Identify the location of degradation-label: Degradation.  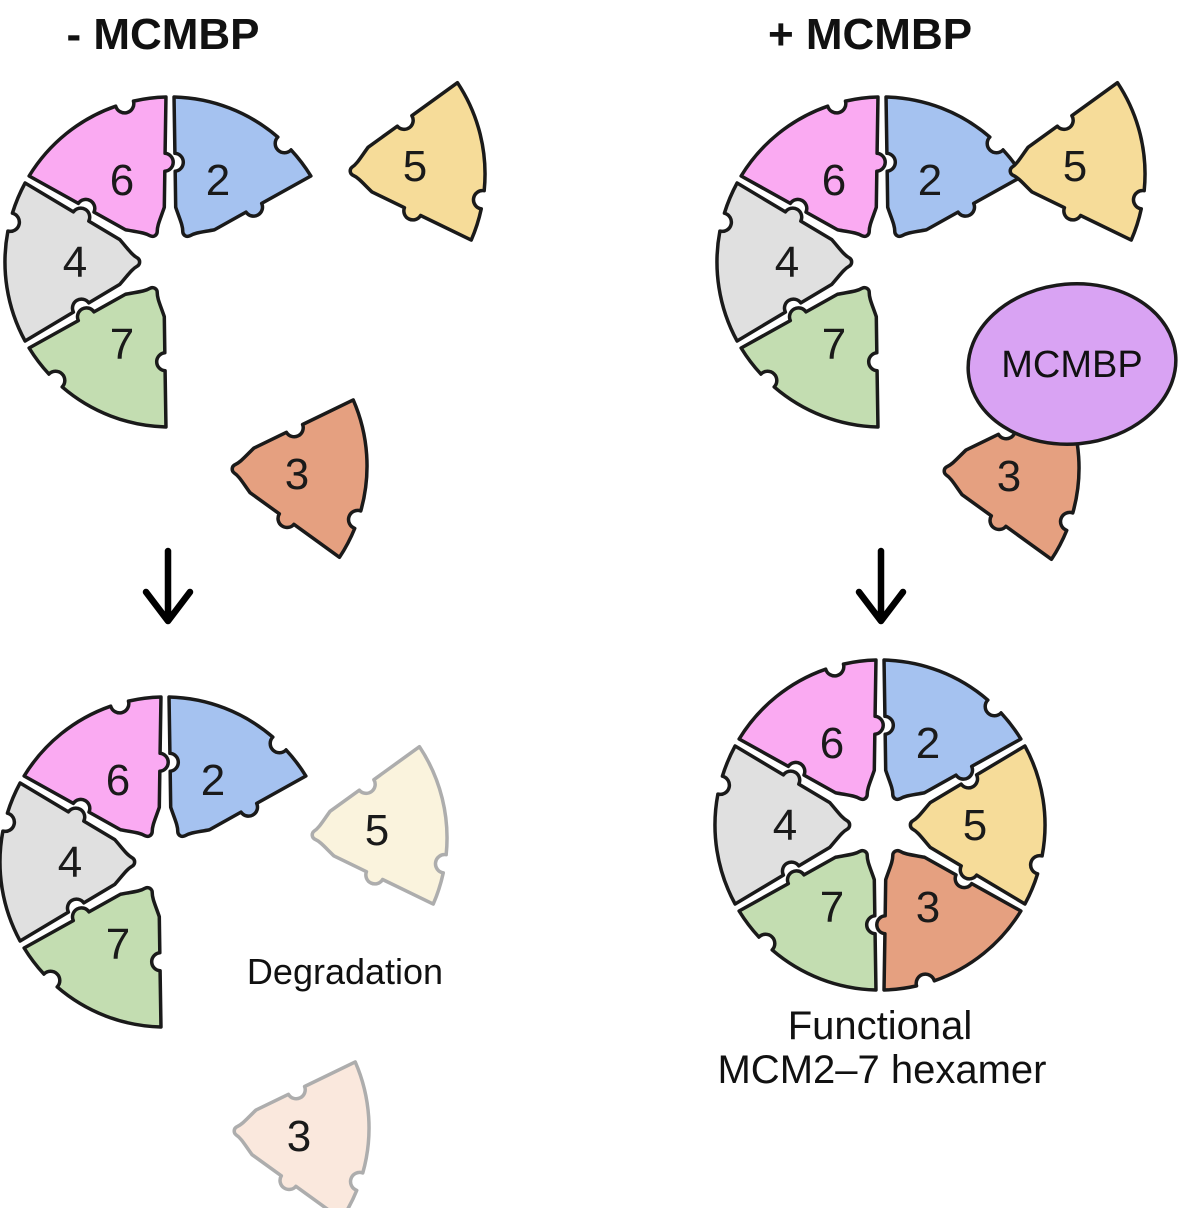
(345, 971).